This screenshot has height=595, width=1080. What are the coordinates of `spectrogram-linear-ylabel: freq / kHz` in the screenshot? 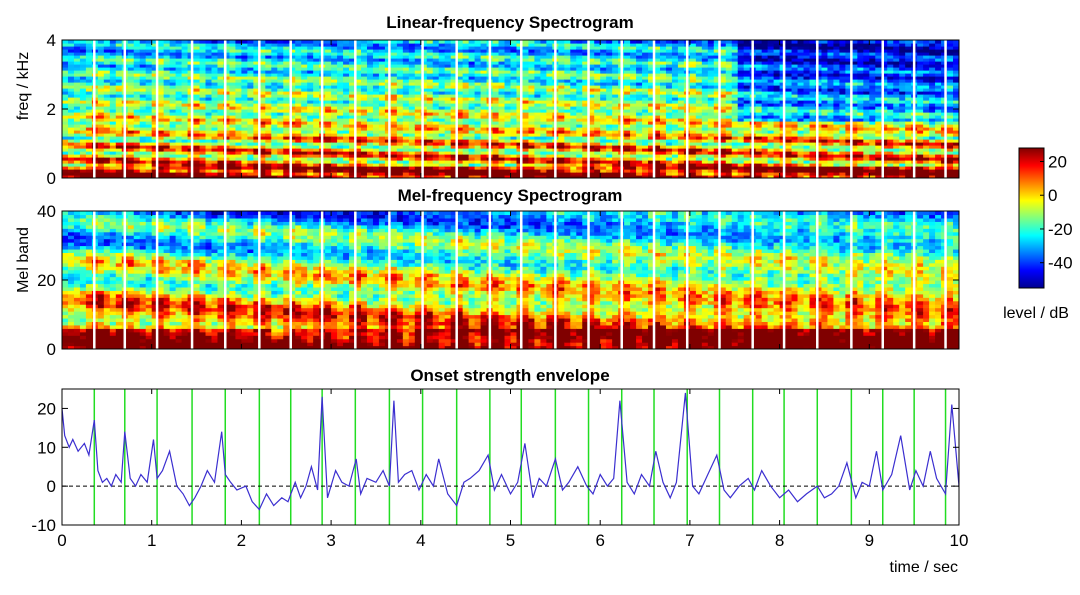 It's located at (23, 86).